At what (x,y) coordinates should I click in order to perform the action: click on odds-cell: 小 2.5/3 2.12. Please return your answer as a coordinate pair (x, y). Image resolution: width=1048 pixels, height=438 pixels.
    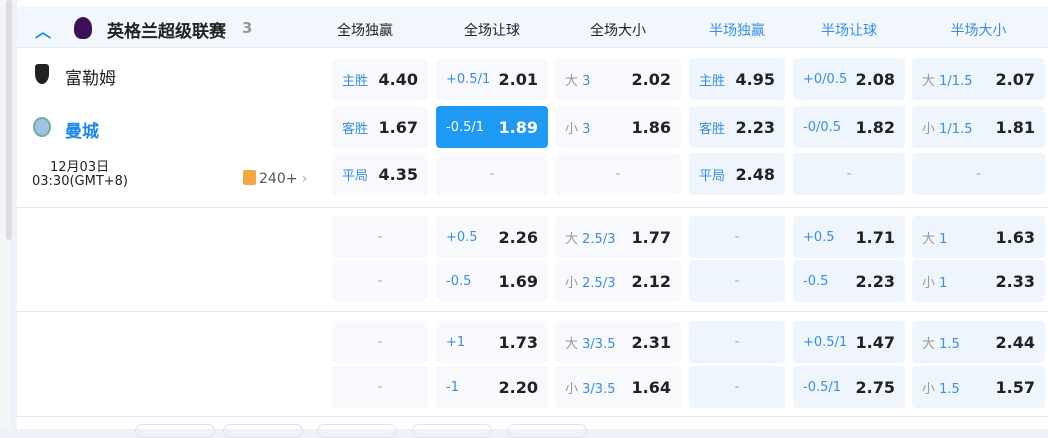
    Looking at the image, I should click on (618, 281).